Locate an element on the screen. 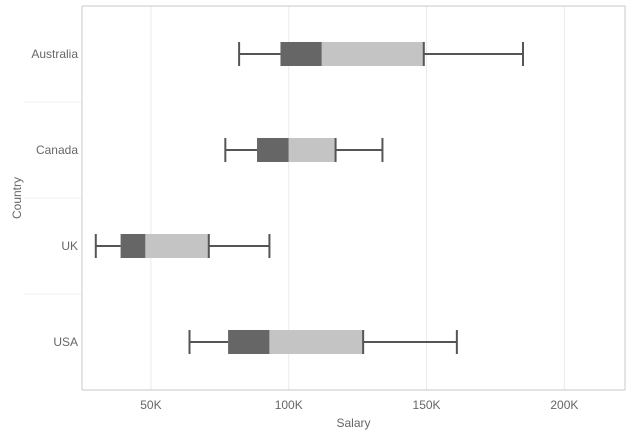  box-uk is located at coordinates (182, 246).